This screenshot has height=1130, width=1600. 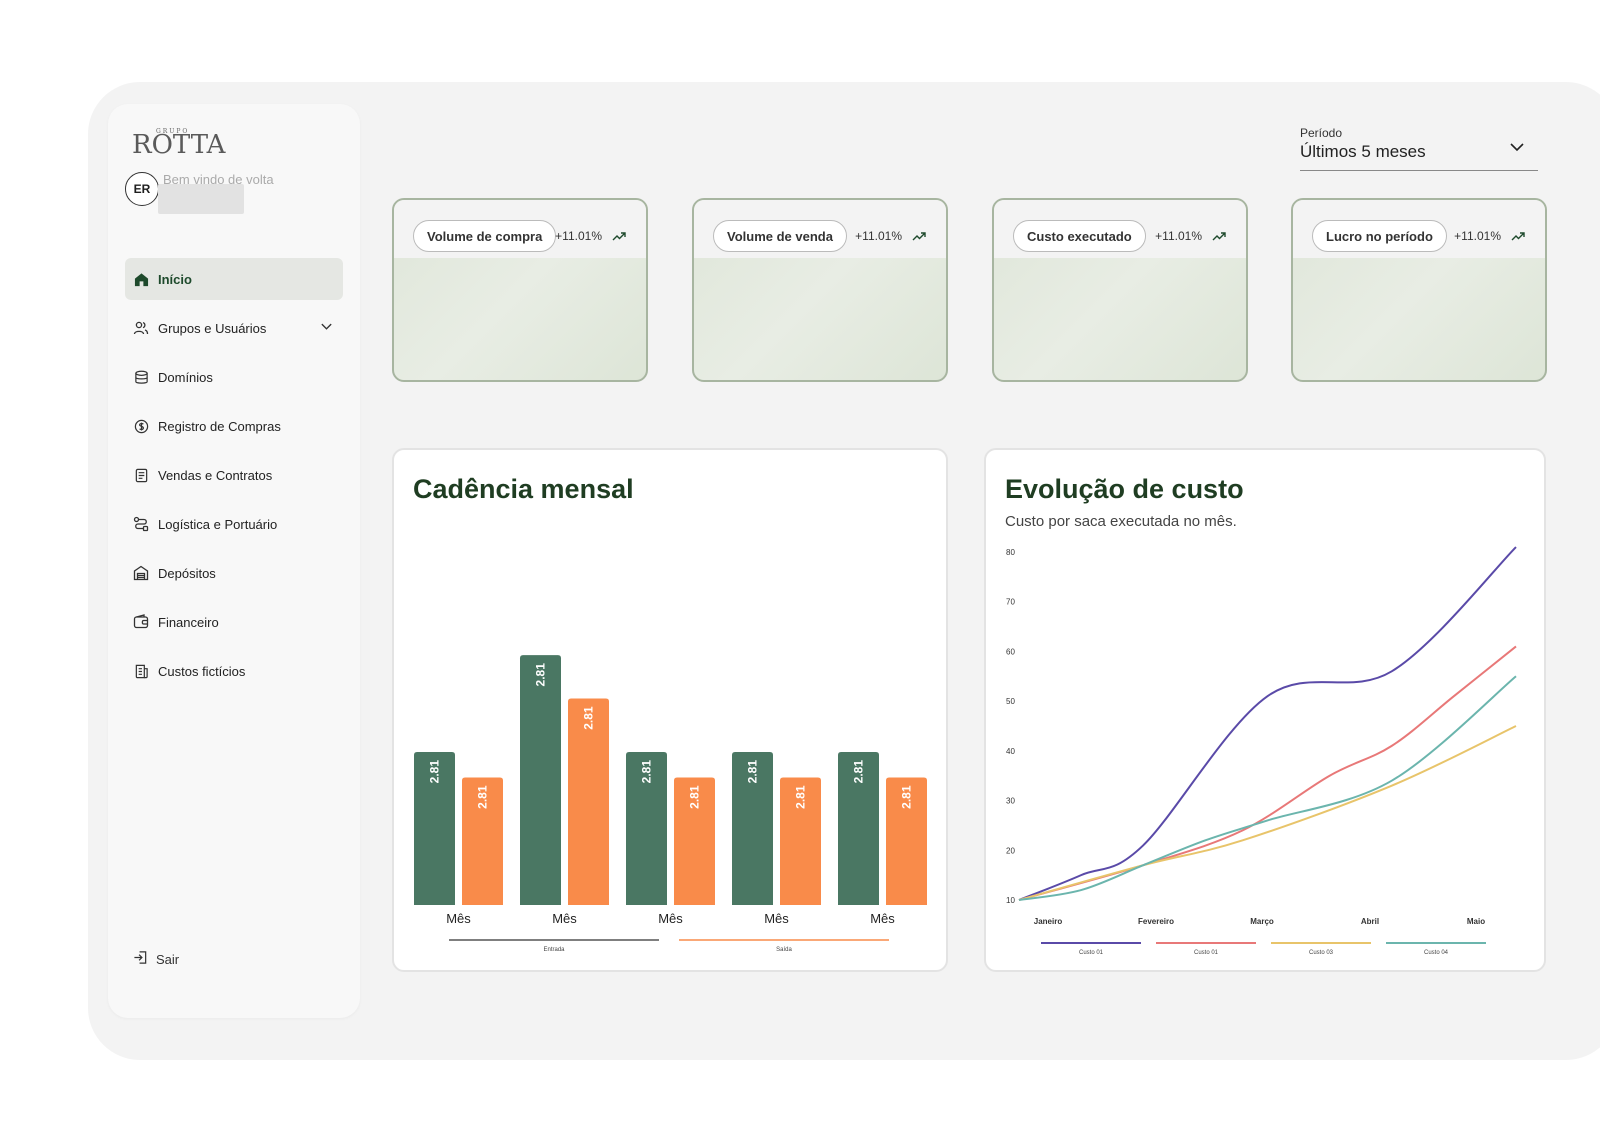 I want to click on sidebar-item-inicio: Início, so click(x=234, y=279).